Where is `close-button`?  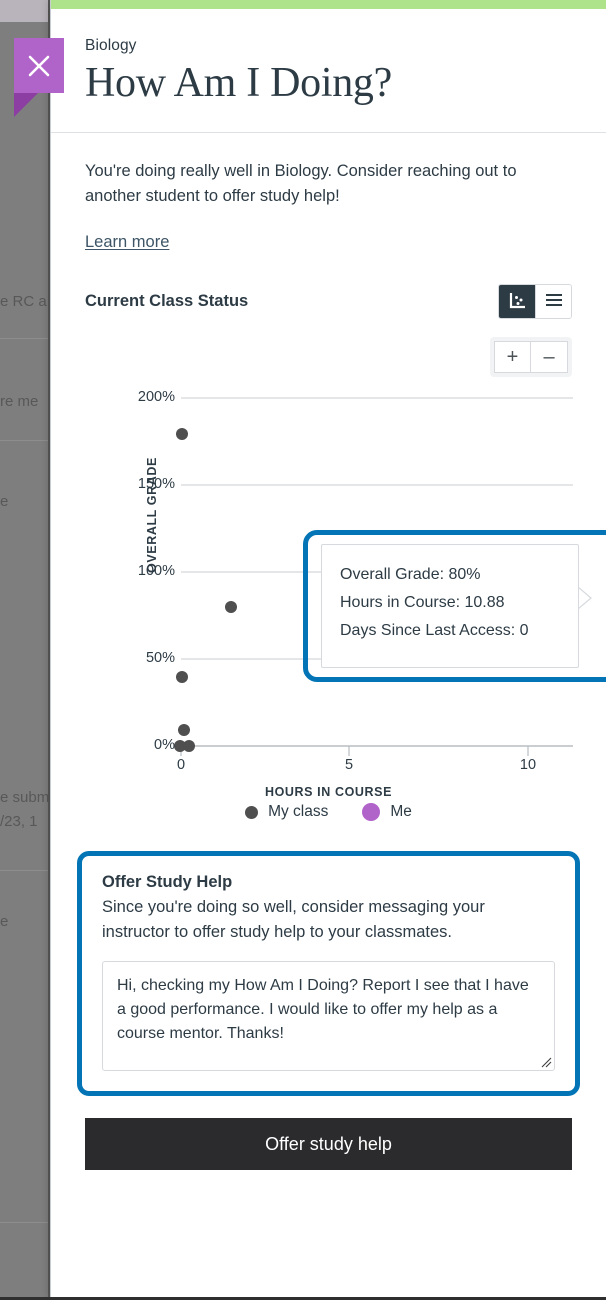
close-button is located at coordinates (39, 65).